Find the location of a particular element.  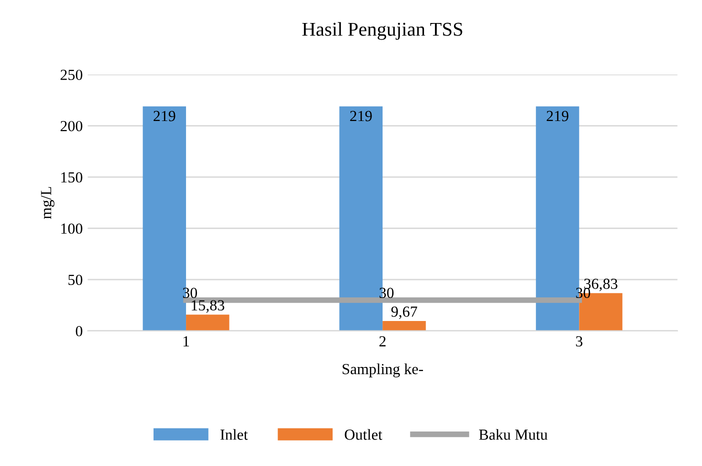

data-label: 15,83 is located at coordinates (208, 306).